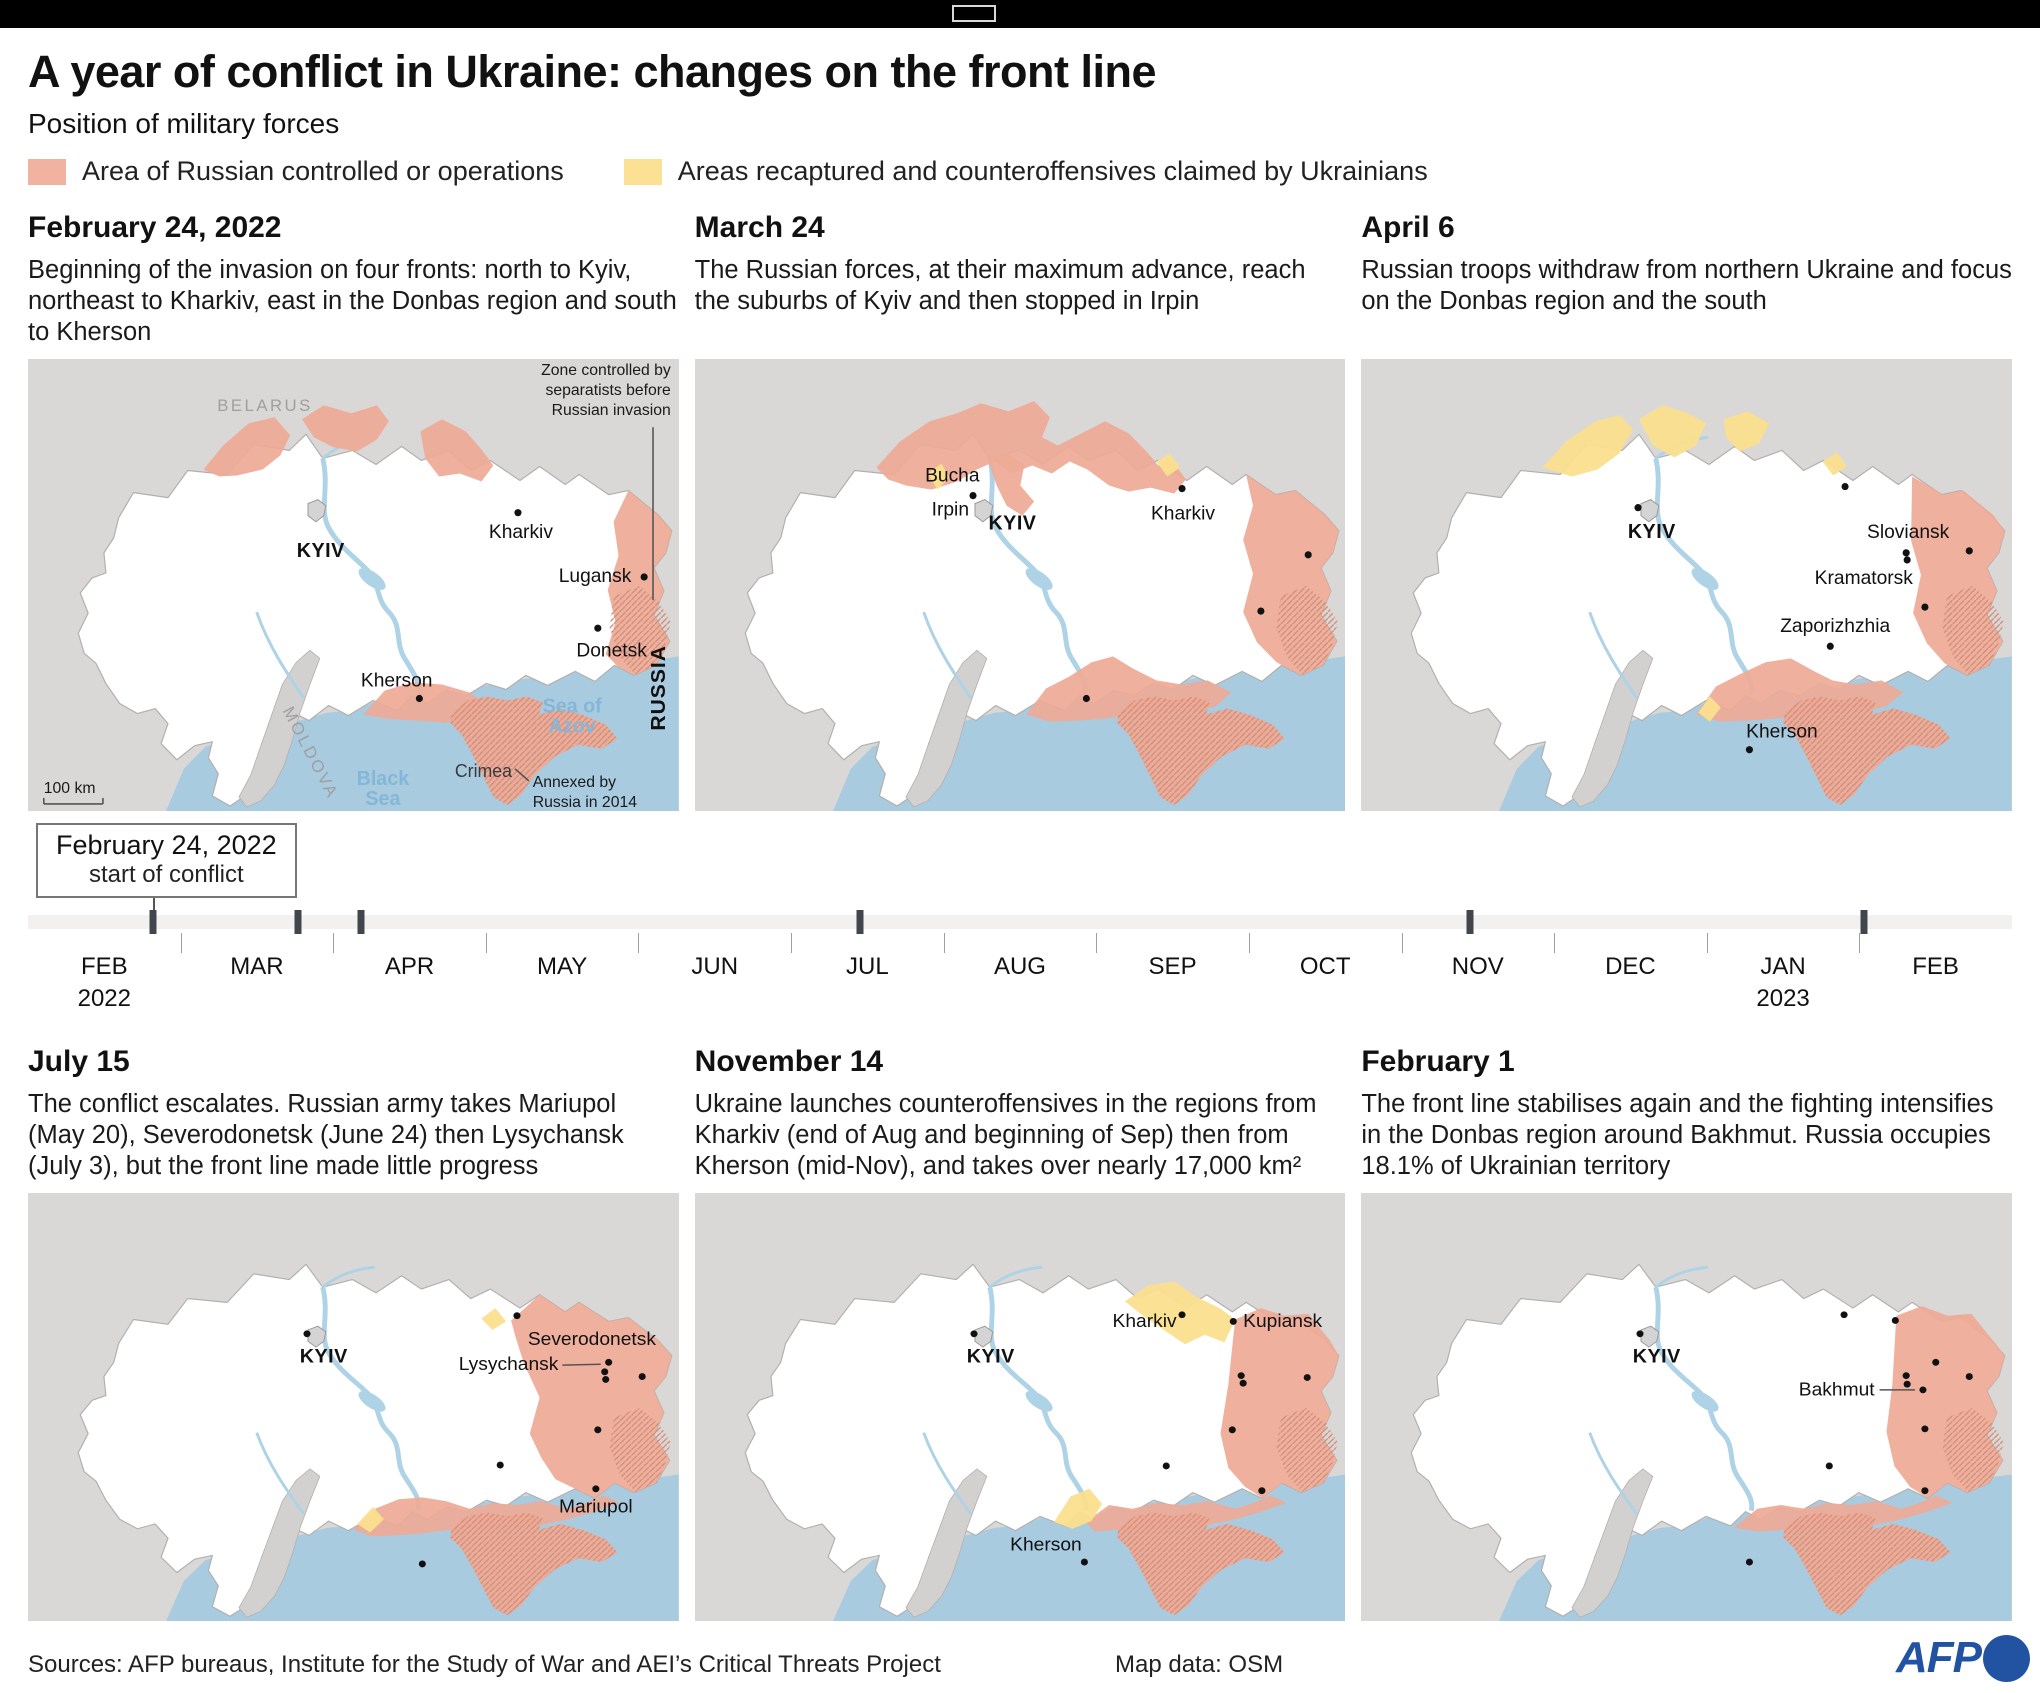 The height and width of the screenshot is (1693, 2040). What do you see at coordinates (154, 906) in the screenshot?
I see `timeline-start-pointer` at bounding box center [154, 906].